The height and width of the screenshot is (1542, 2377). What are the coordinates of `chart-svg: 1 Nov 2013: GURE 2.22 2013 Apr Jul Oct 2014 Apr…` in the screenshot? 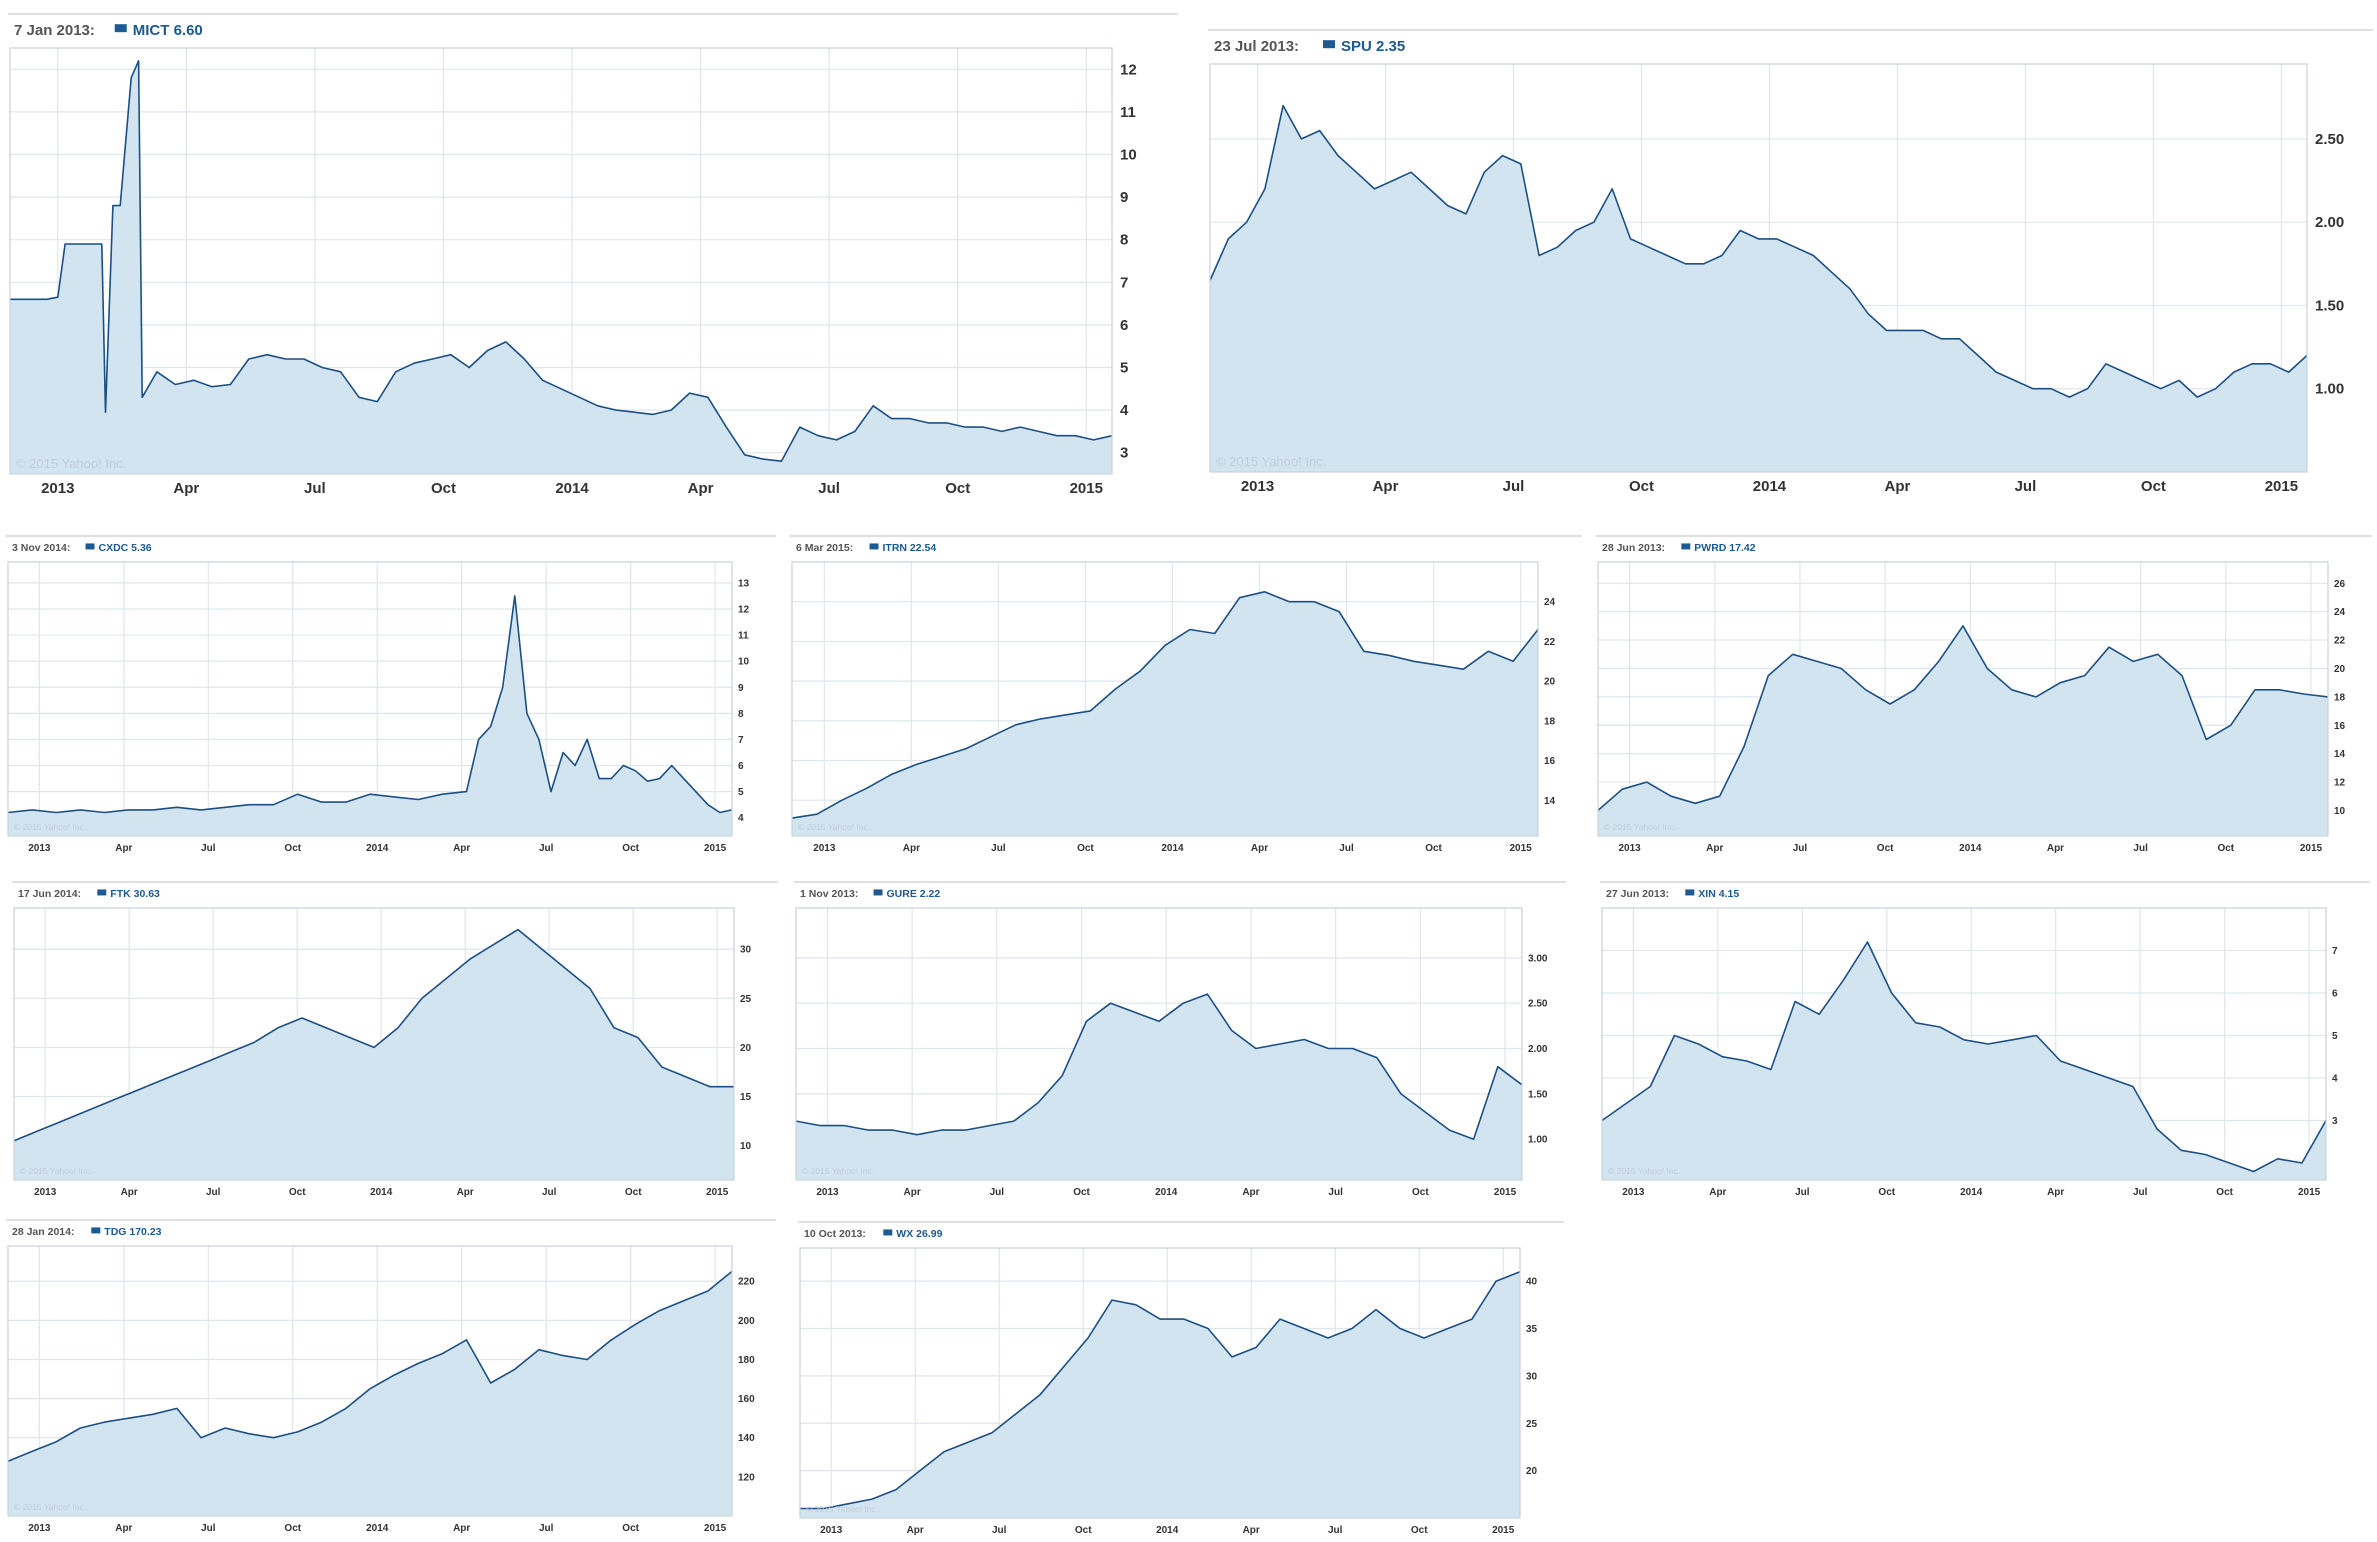 It's located at (1180, 1039).